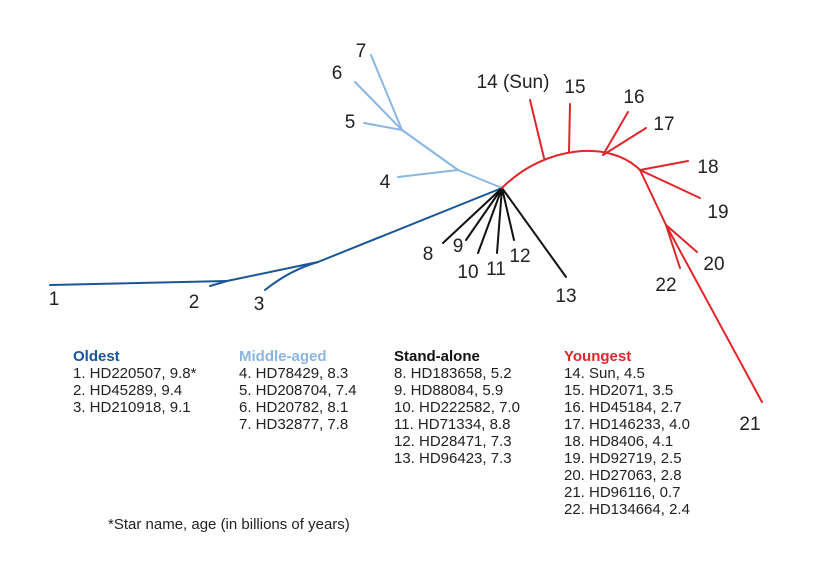 The height and width of the screenshot is (577, 820). Describe the element at coordinates (571, 169) in the screenshot. I see `branch-youngest-arc` at that location.